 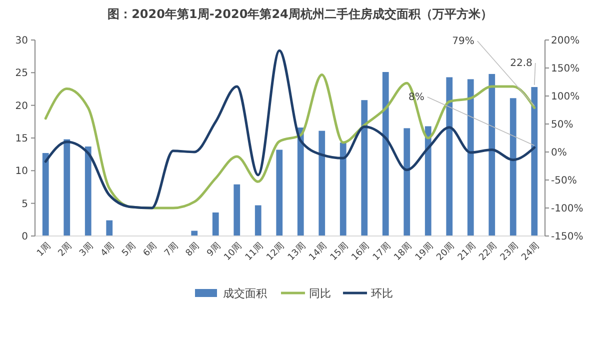 What do you see at coordinates (381, 251) in the screenshot?
I see `x-tick-label: 17周` at bounding box center [381, 251].